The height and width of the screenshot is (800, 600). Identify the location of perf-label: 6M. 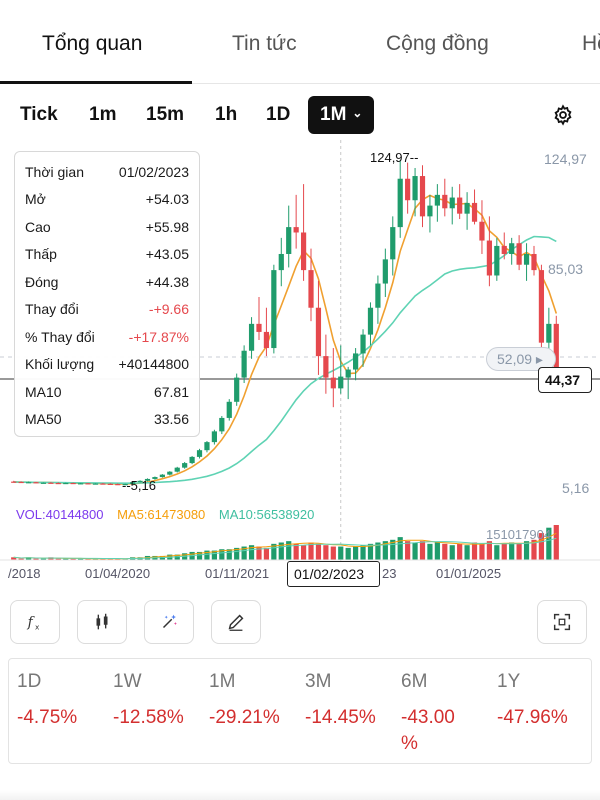
(414, 681).